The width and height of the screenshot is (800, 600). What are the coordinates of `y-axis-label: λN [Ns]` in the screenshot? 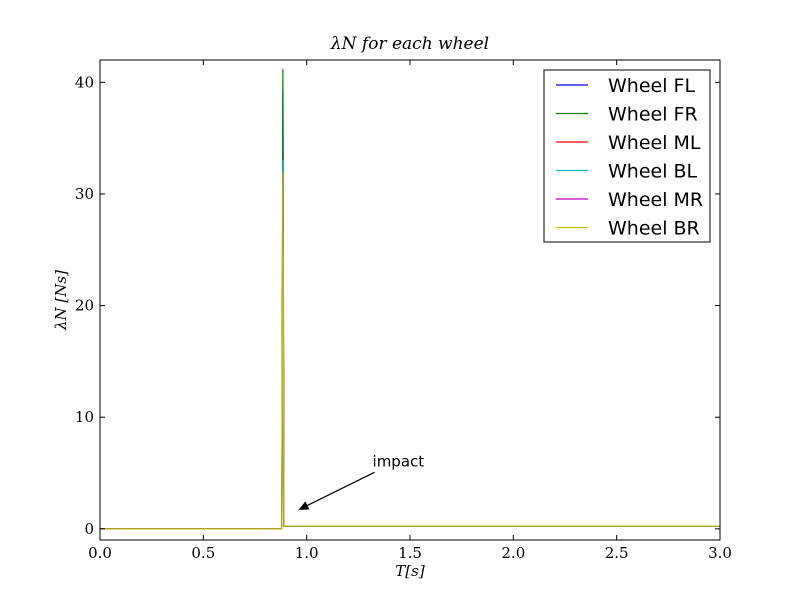 It's located at (61, 300).